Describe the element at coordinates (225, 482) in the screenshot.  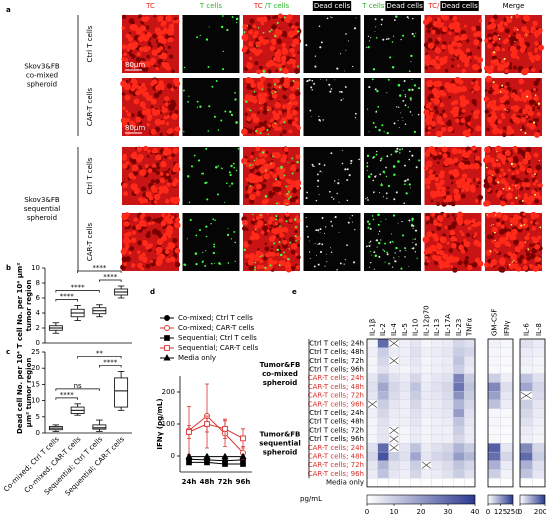
I see `x-tick-label: 72h` at that location.